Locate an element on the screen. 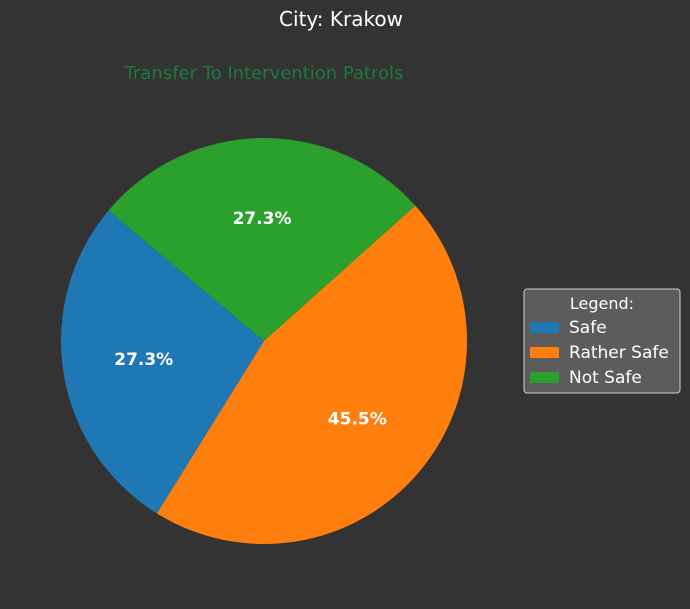 The width and height of the screenshot is (690, 609). legend: Legend: Safe Rather Safe Not Safe is located at coordinates (602, 341).